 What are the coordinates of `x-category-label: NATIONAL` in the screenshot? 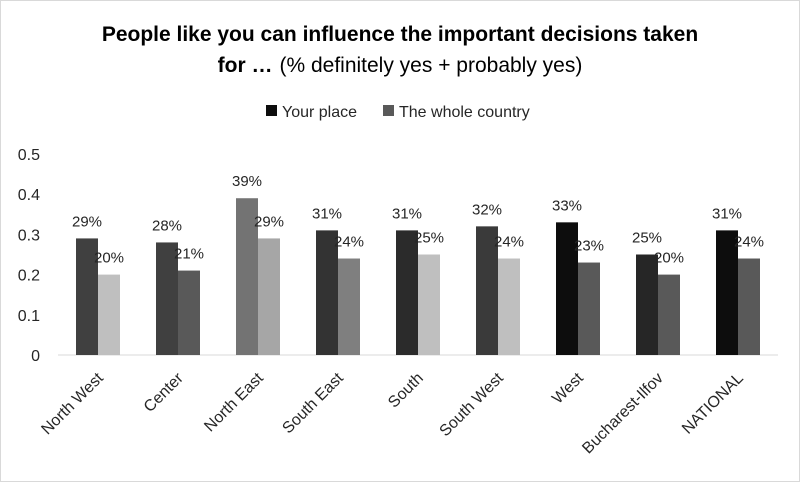 It's located at (713, 404).